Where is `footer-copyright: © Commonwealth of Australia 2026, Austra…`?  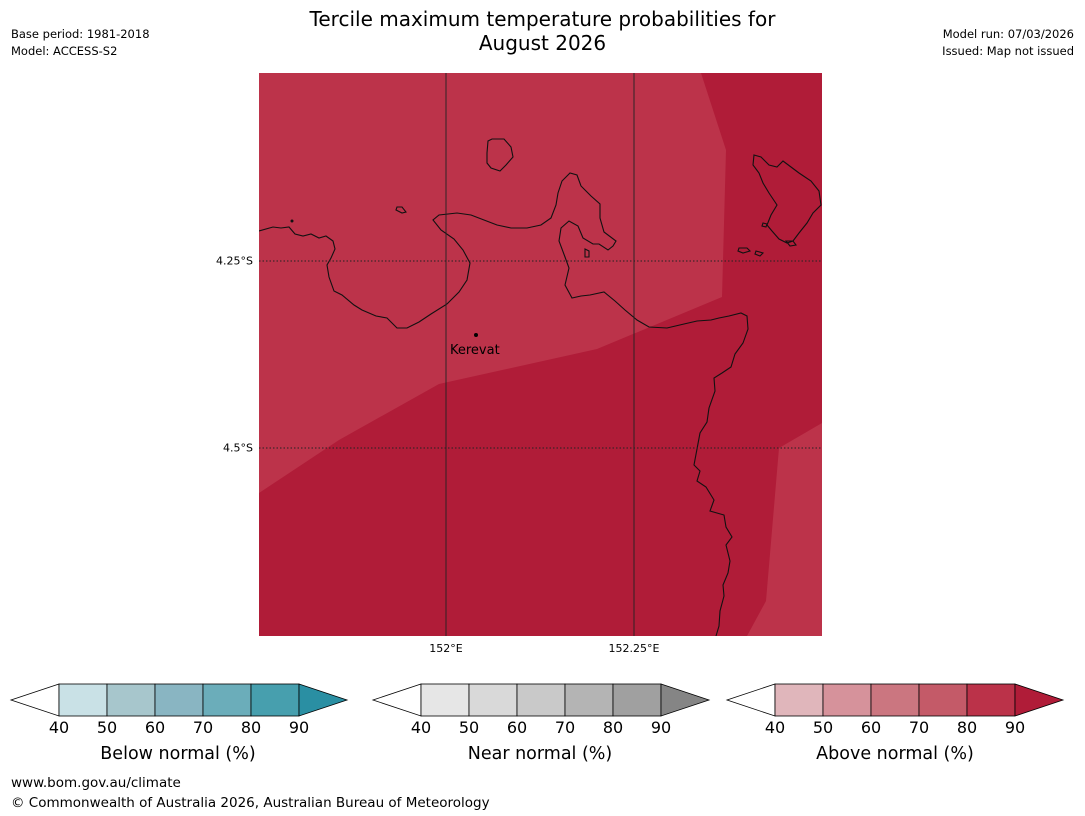 footer-copyright: © Commonwealth of Australia 2026, Austra… is located at coordinates (250, 803).